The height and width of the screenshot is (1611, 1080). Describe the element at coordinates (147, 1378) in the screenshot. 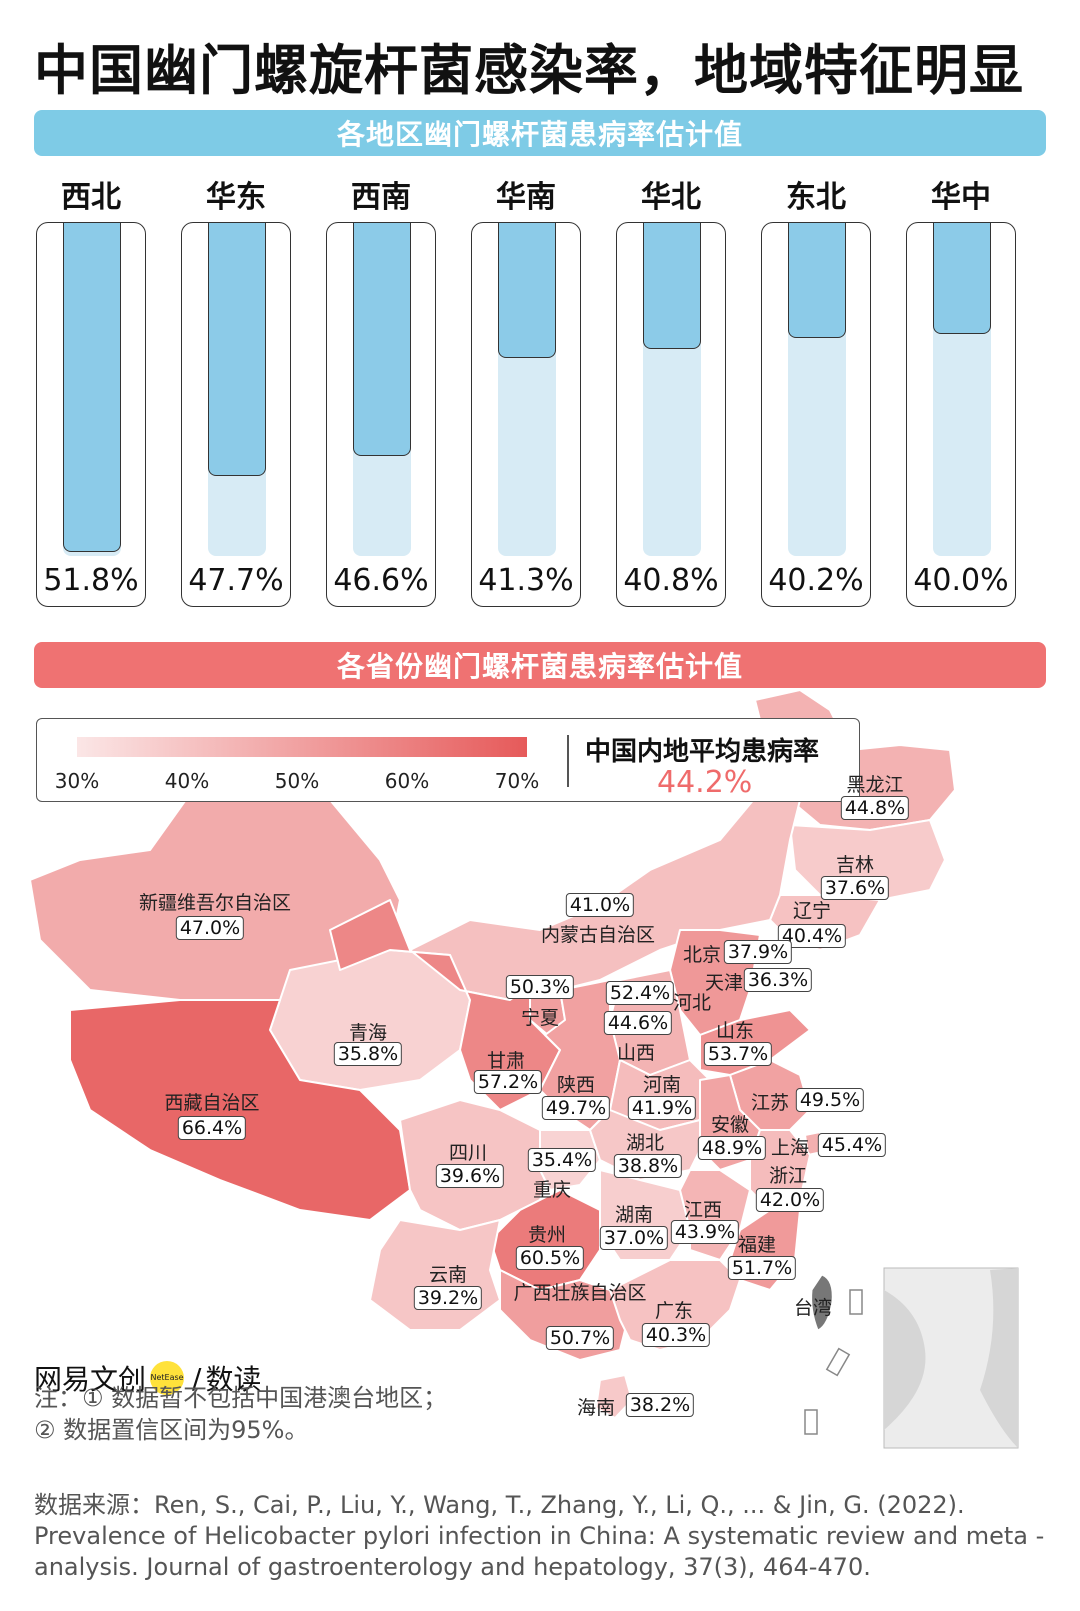

I see `logo: 网易文创 NetEase / 数读` at that location.